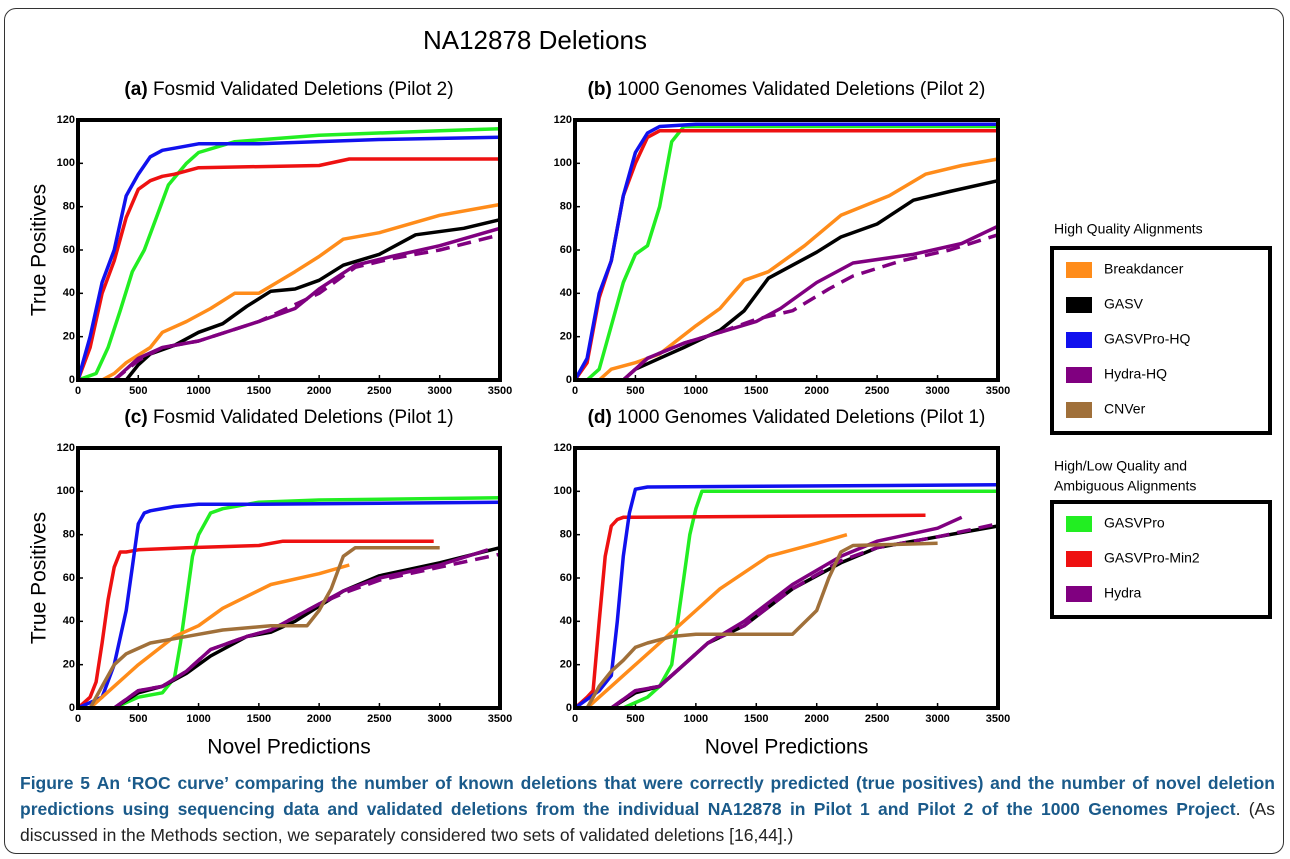 The height and width of the screenshot is (859, 1290). Describe the element at coordinates (1128, 229) in the screenshot. I see `legend-title: High Quality Alignments` at that location.